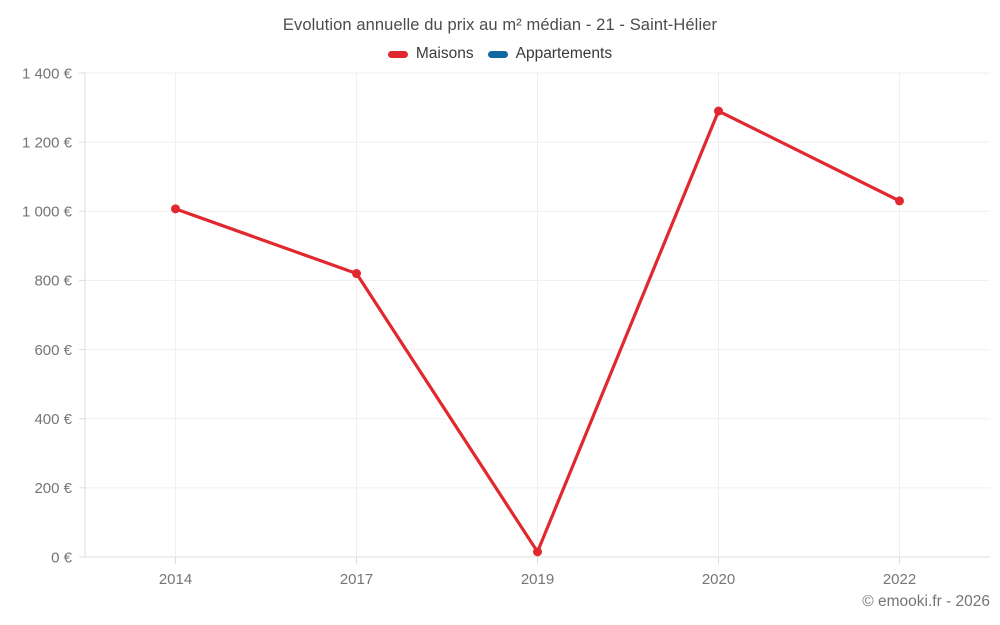 This screenshot has height=625, width=1000. I want to click on copyright: © emooki.fr - 2026, so click(926, 601).